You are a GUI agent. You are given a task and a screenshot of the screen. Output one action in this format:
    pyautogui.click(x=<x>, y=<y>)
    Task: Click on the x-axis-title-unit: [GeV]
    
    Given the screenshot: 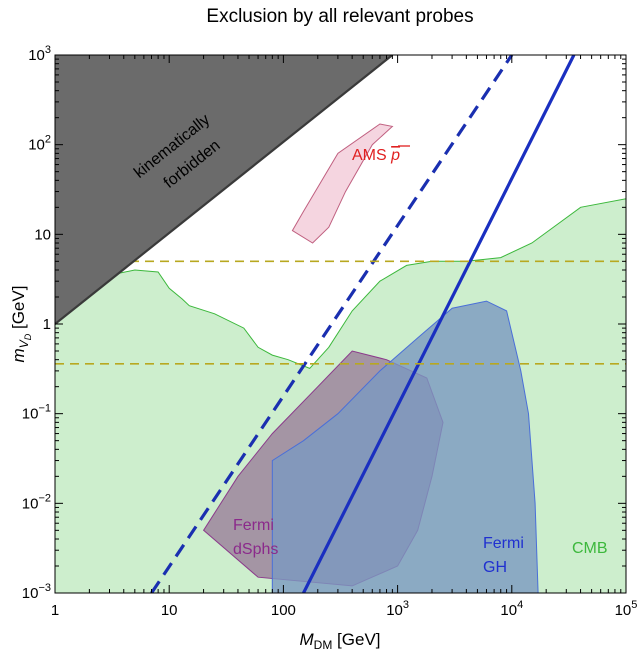 What is the action you would take?
    pyautogui.click(x=356, y=639)
    